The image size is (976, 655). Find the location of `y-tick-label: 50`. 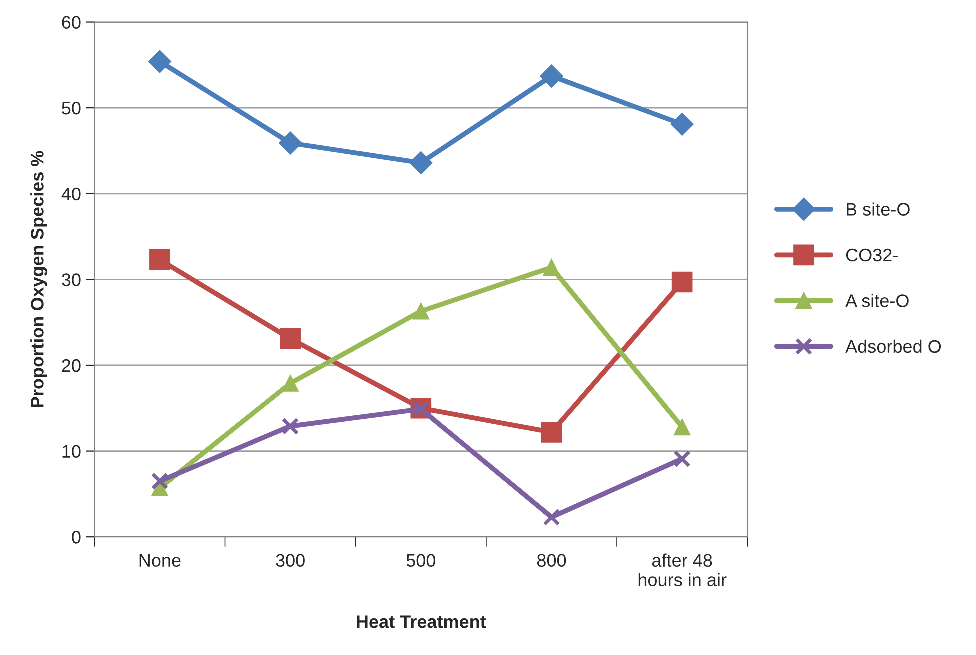

y-tick-label: 50 is located at coordinates (71, 108).